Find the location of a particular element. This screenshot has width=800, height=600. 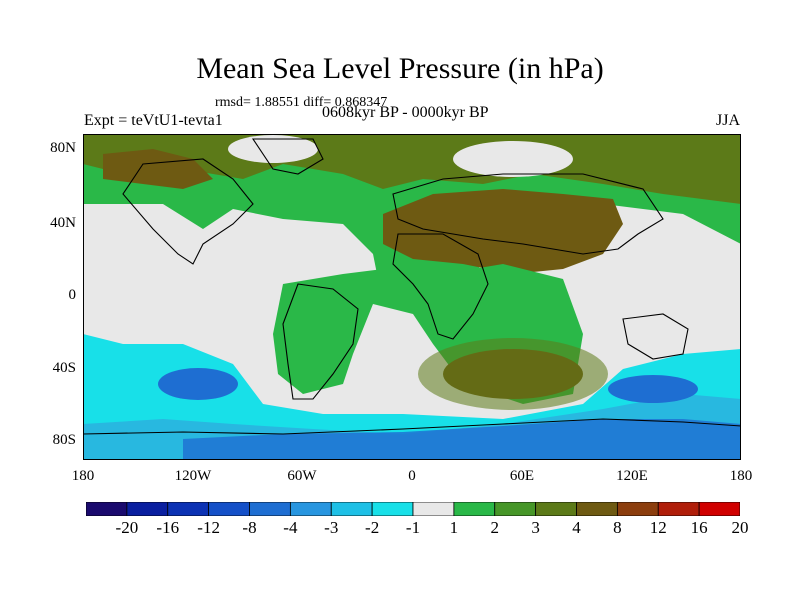

colorbar-label: 1 is located at coordinates (454, 527).